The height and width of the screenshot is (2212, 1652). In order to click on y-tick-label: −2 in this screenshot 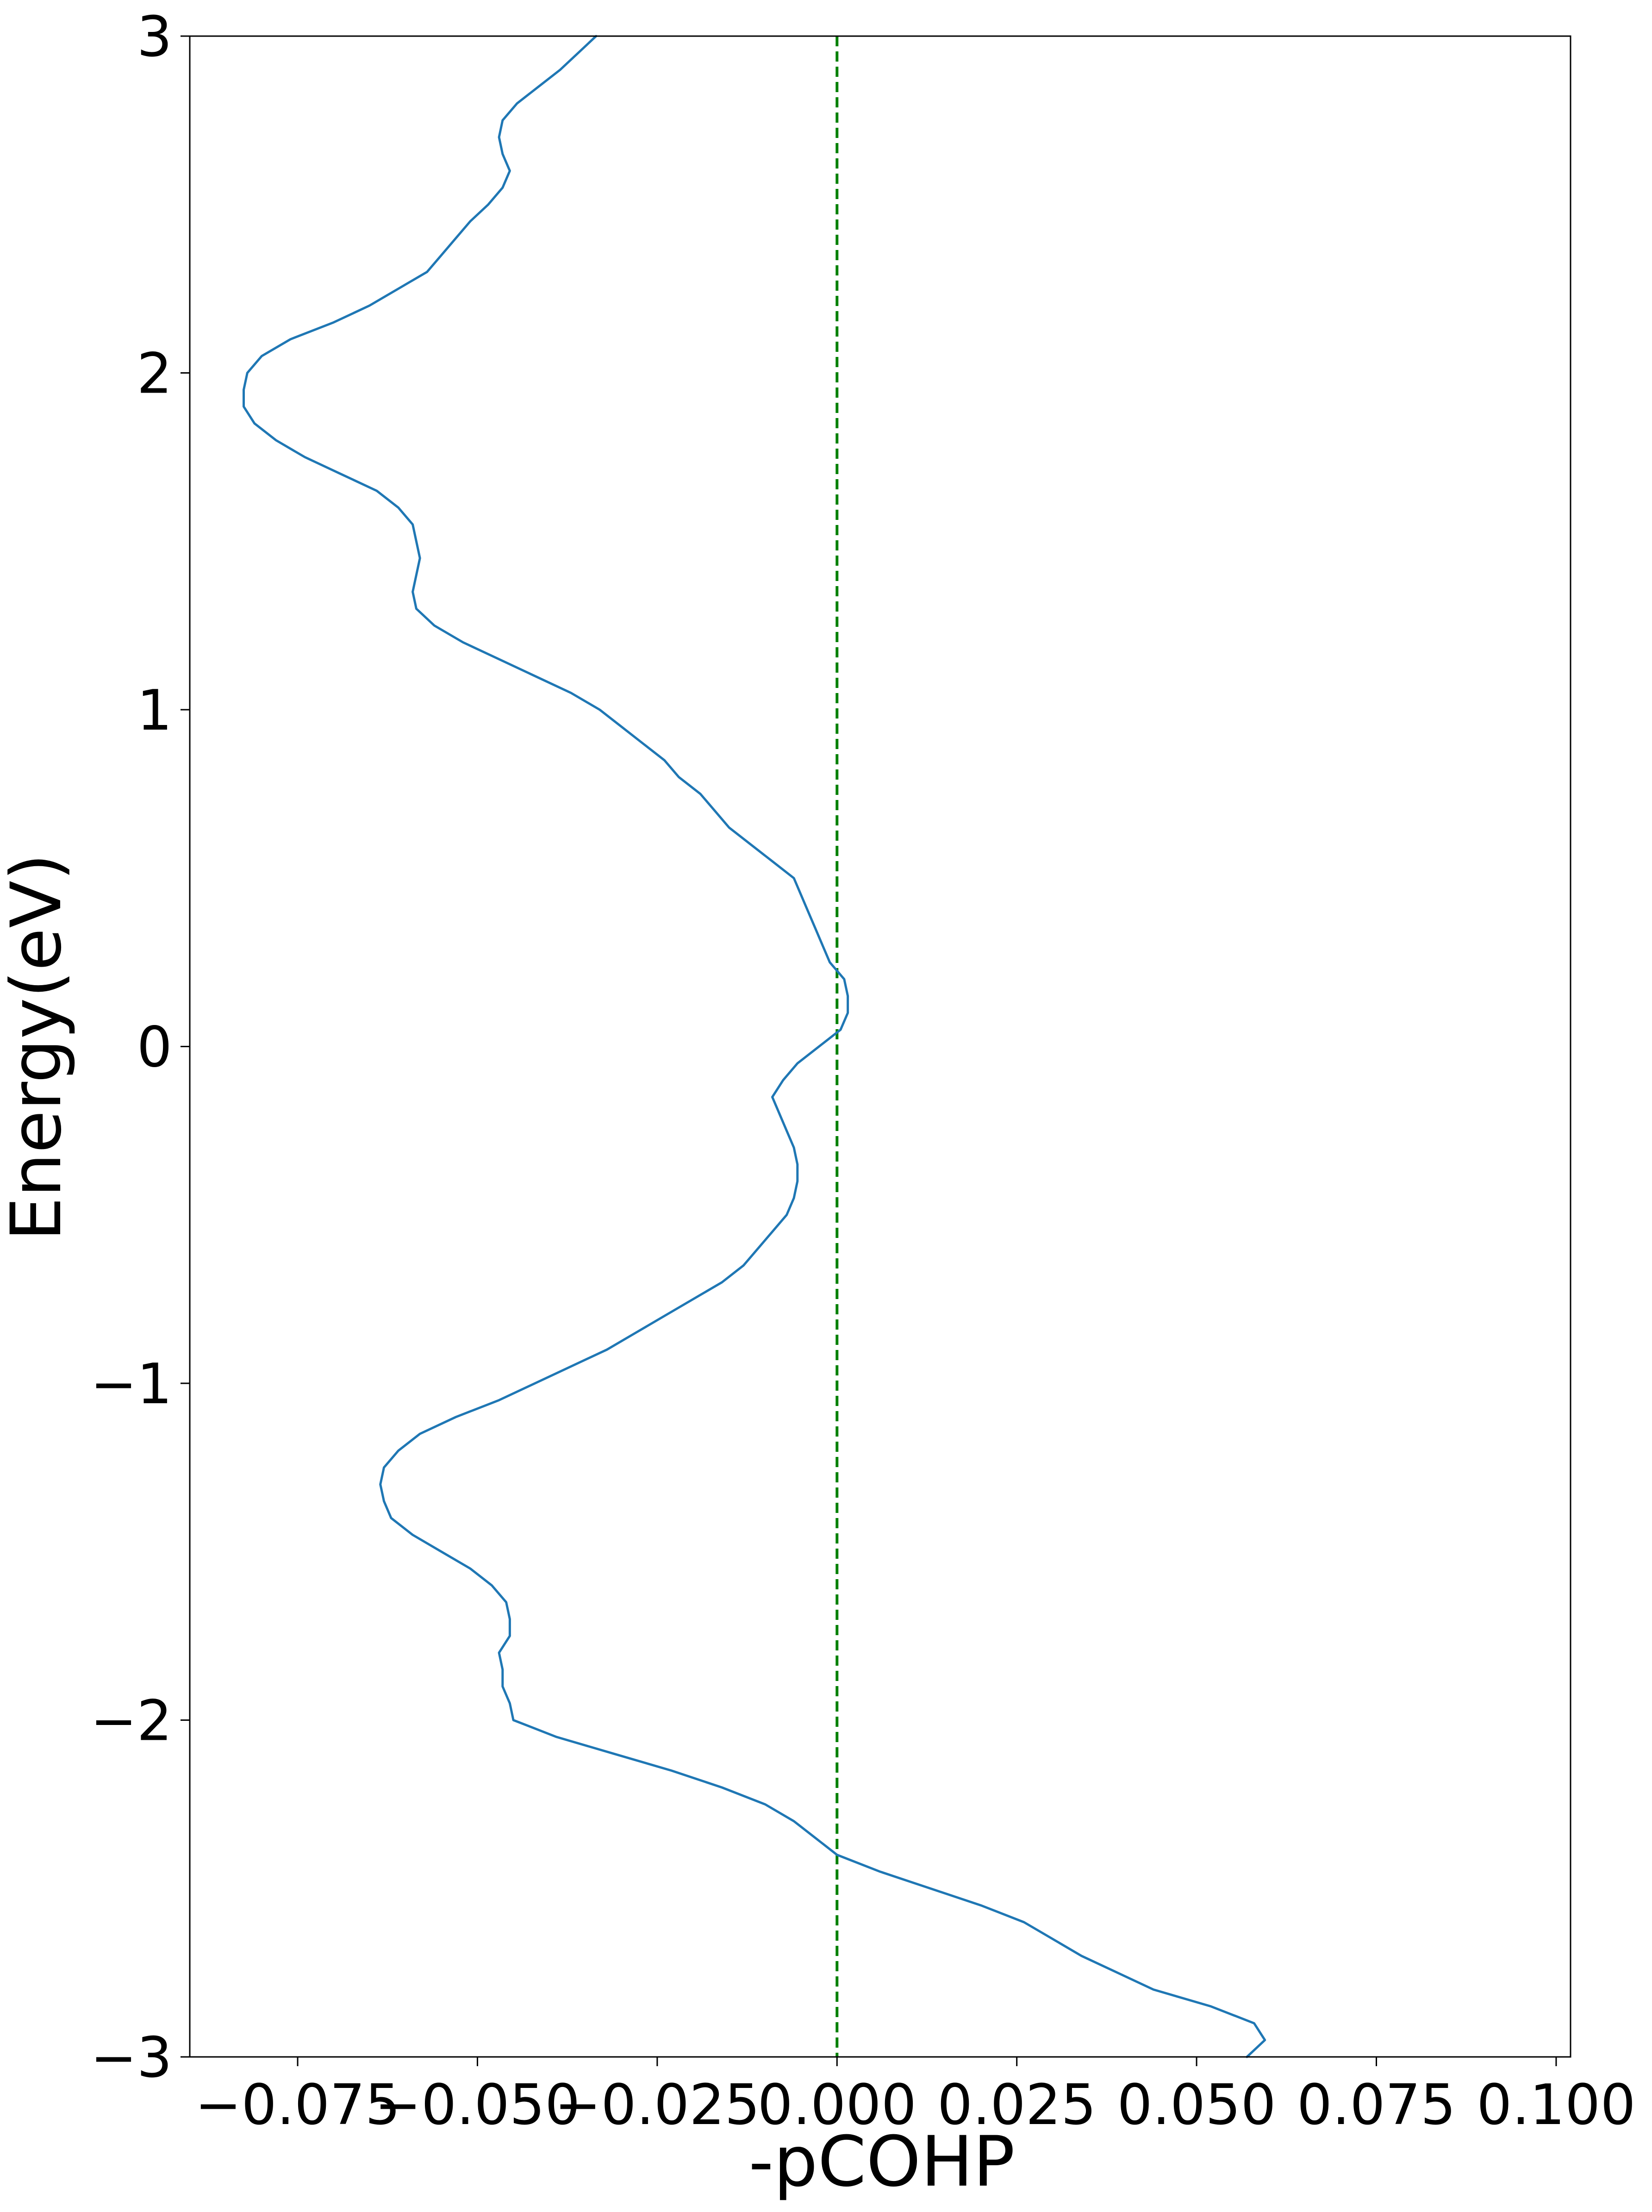, I will do `click(131, 1722)`.